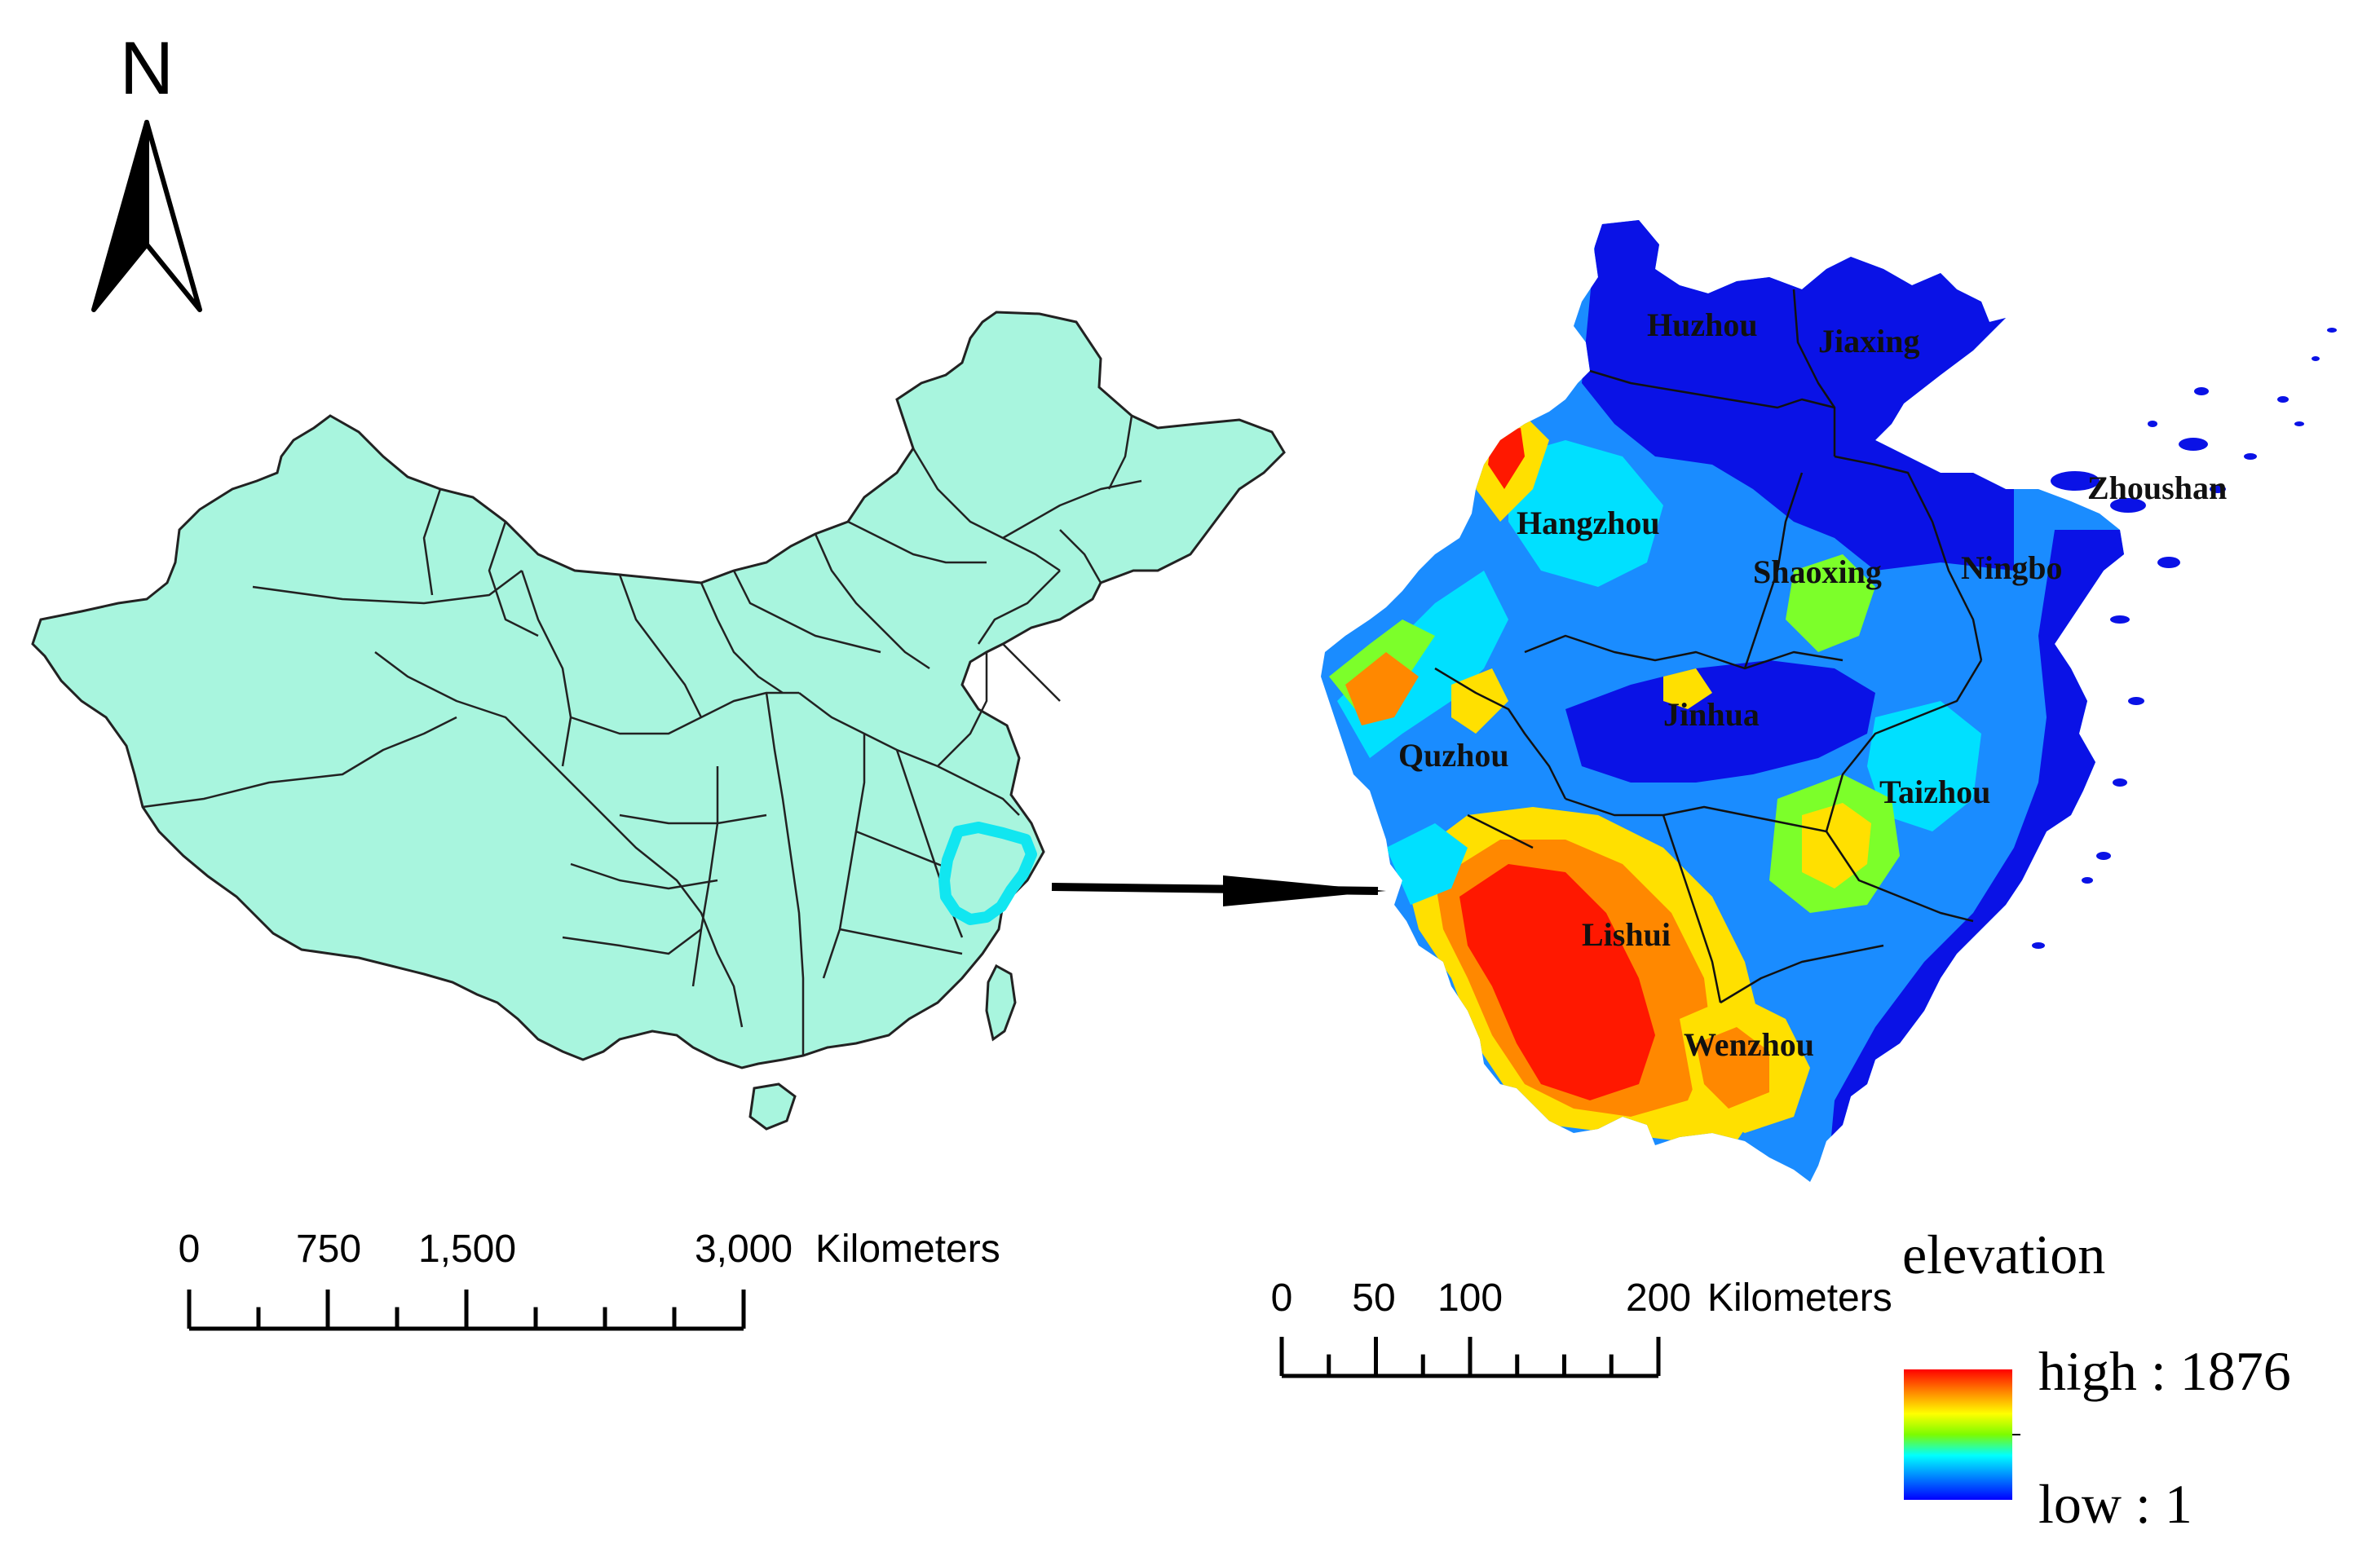  What do you see at coordinates (1219, 891) in the screenshot?
I see `pointer-arrow` at bounding box center [1219, 891].